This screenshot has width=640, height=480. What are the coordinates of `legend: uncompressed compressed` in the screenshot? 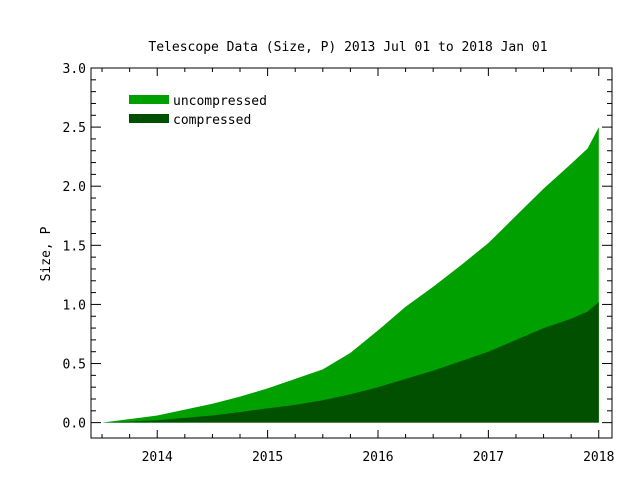 It's located at (198, 111).